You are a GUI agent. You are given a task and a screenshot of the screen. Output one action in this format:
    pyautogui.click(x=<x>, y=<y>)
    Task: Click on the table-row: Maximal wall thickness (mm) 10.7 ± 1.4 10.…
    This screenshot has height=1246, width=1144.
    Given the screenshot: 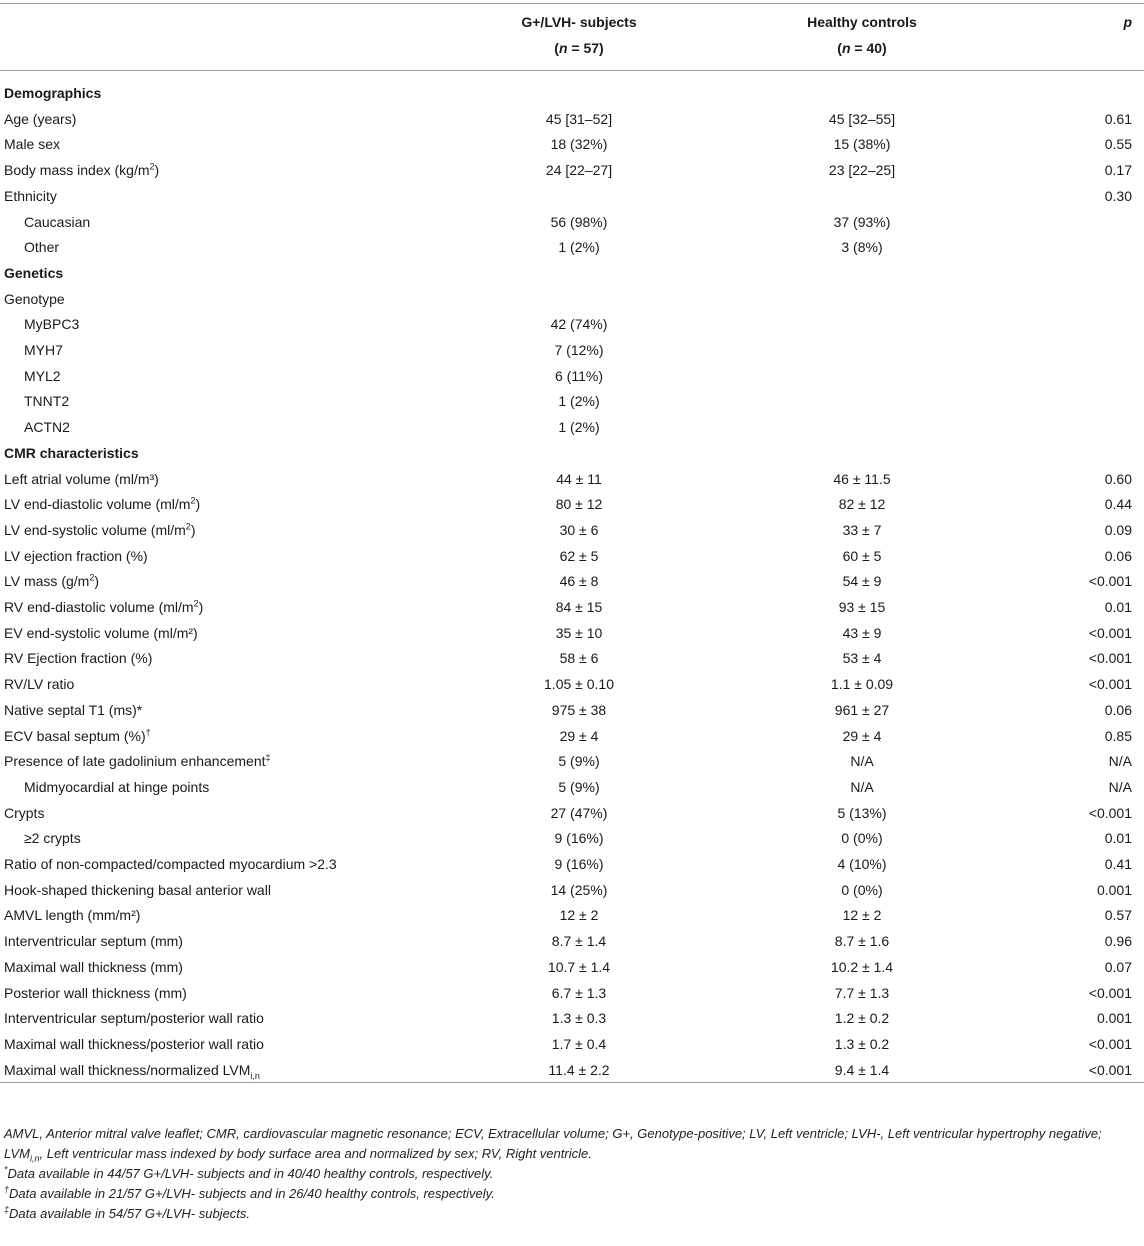 What is the action you would take?
    pyautogui.click(x=572, y=967)
    